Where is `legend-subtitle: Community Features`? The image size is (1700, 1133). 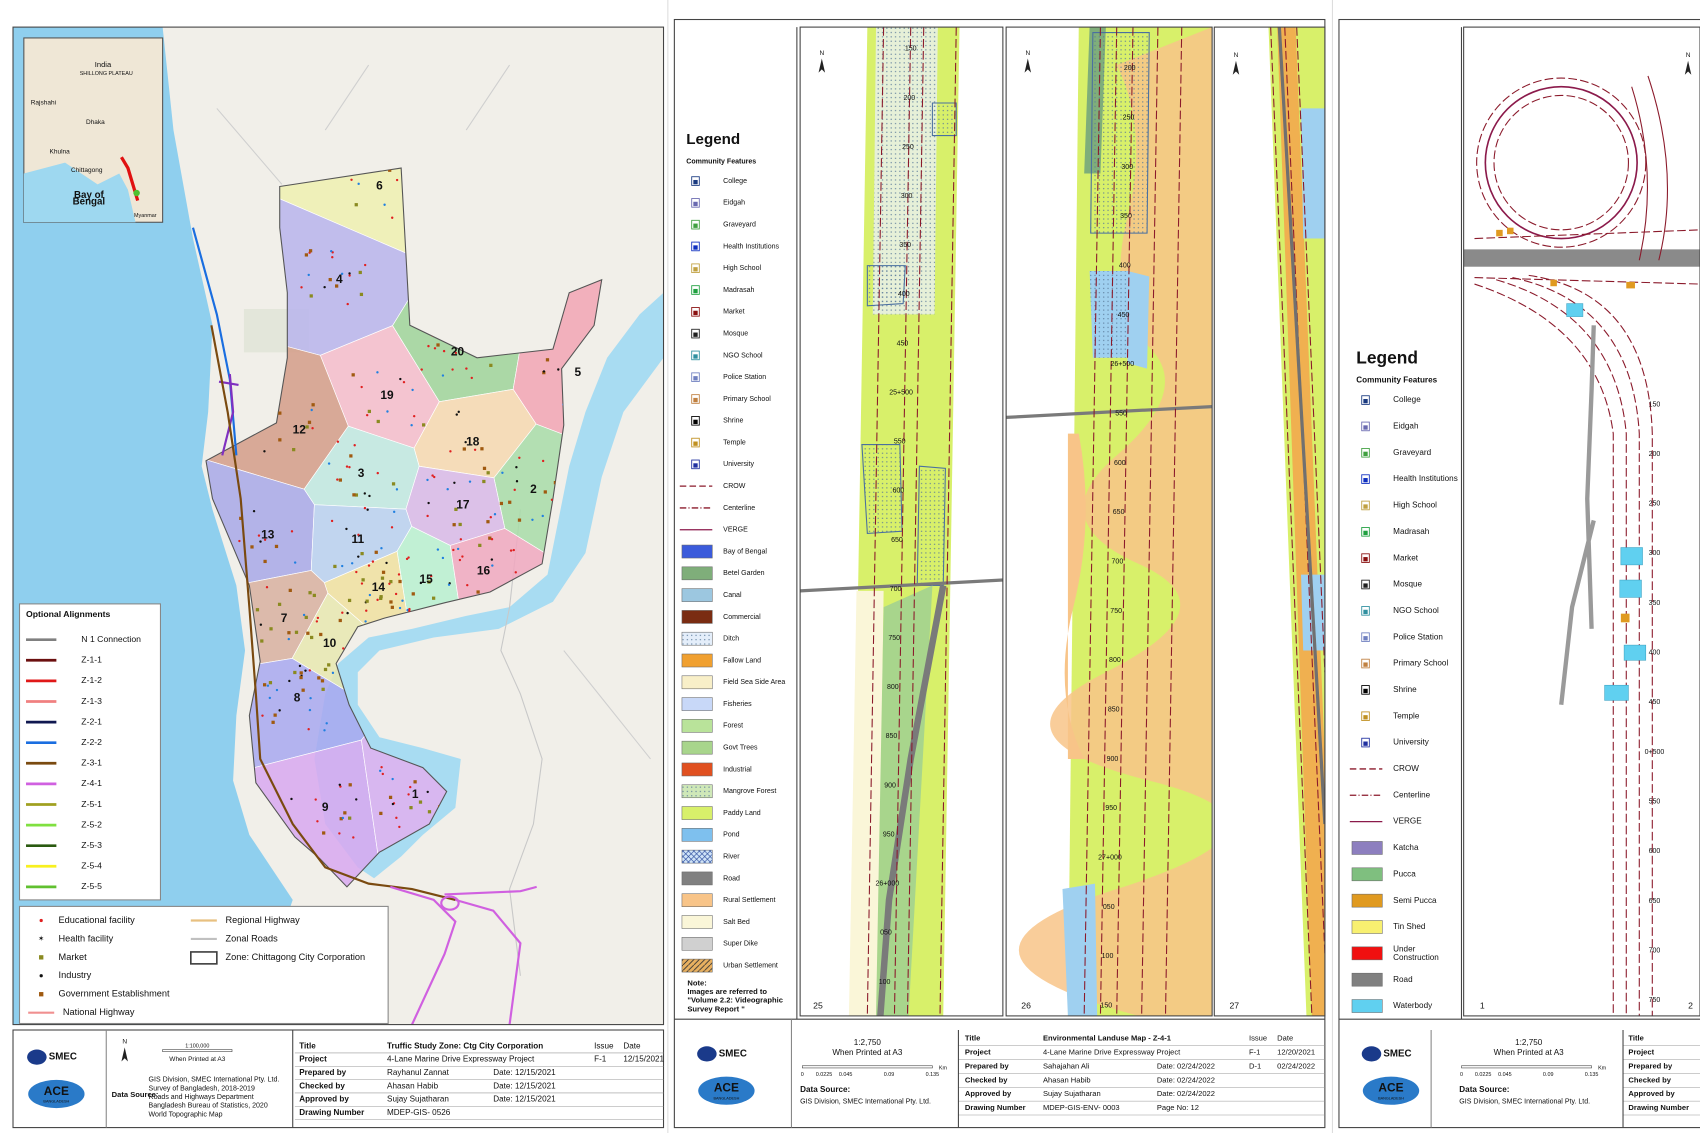
legend-subtitle: Community Features is located at coordinates (1396, 380).